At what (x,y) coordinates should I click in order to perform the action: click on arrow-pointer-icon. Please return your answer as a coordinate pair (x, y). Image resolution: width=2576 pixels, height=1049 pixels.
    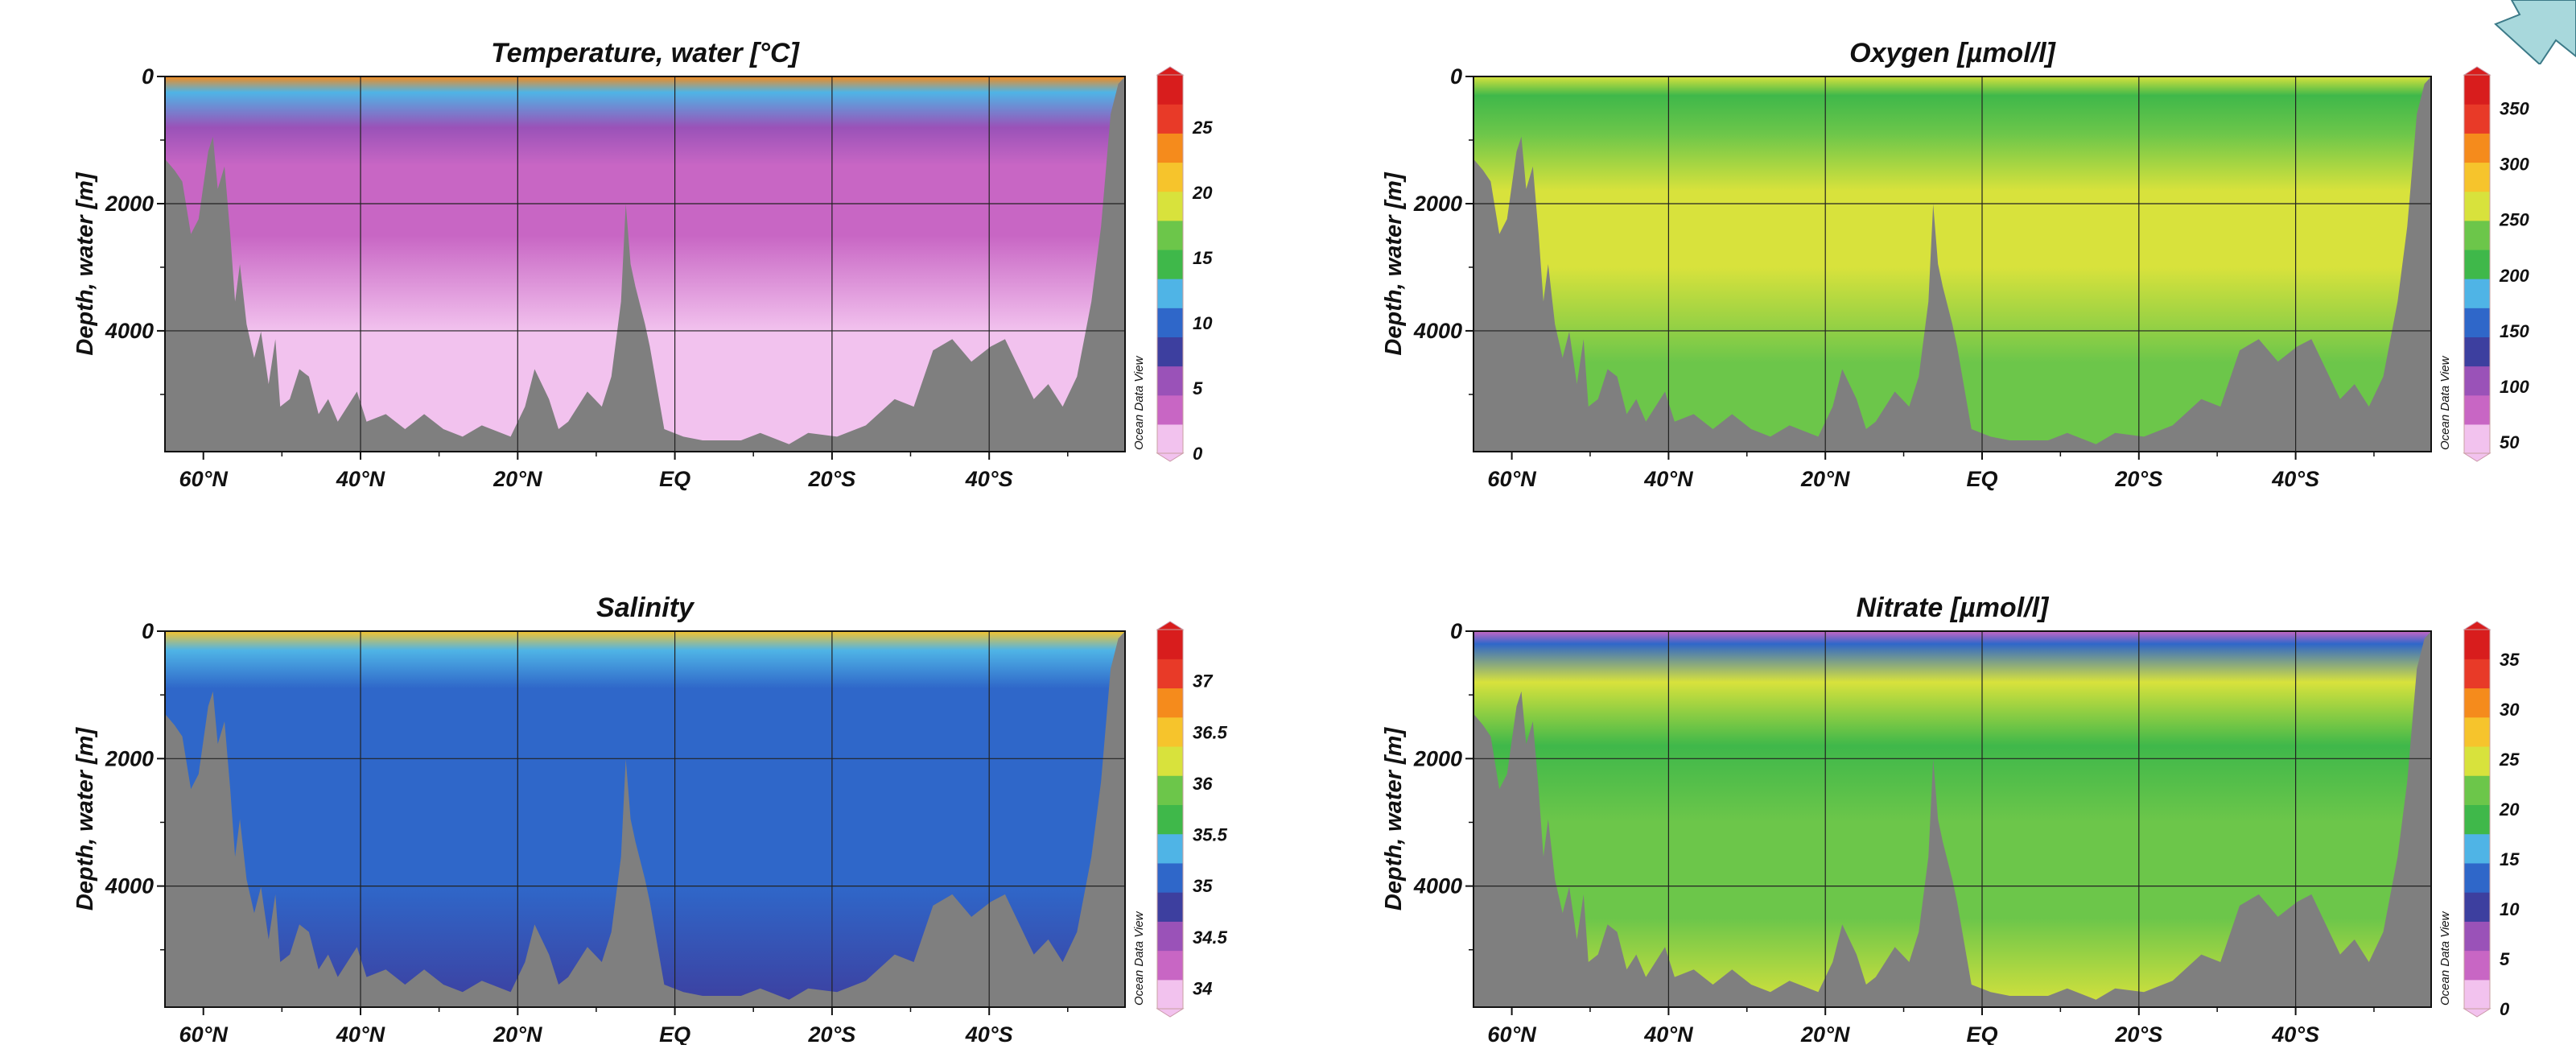
    Looking at the image, I should click on (2535, 32).